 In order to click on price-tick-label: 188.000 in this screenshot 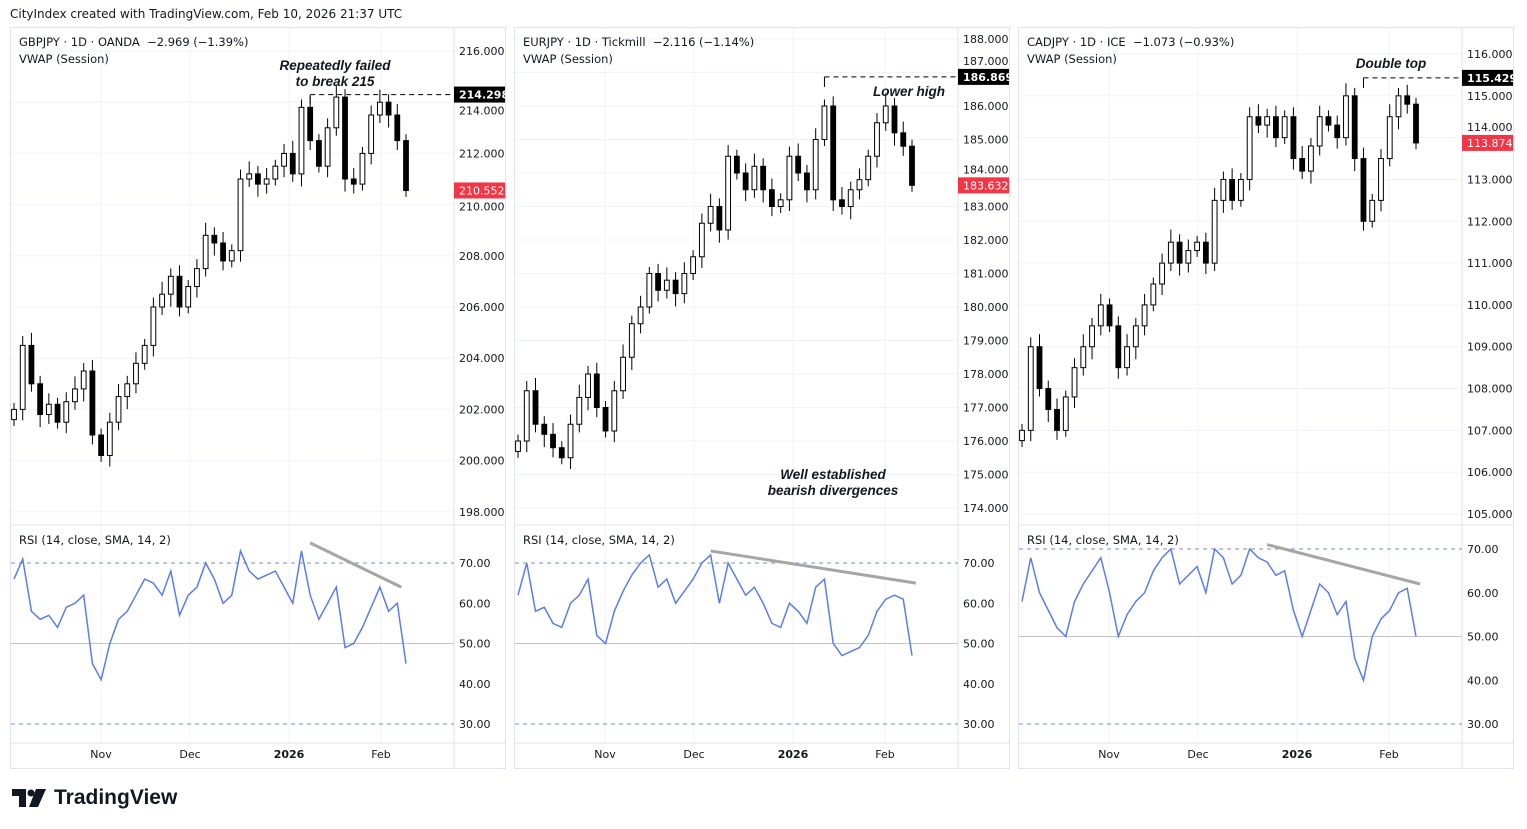, I will do `click(986, 39)`.